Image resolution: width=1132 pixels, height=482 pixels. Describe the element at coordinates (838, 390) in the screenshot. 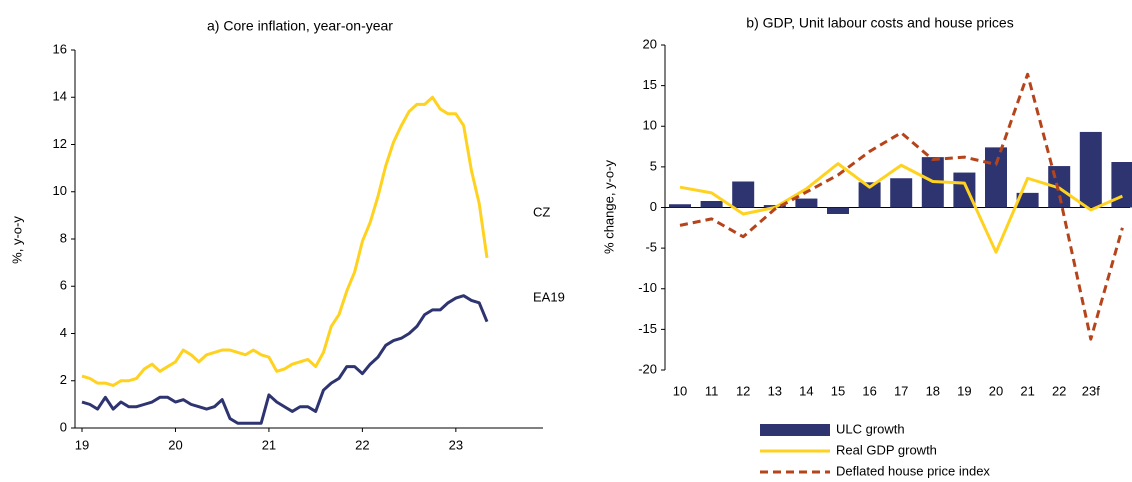

I see `x-tick-label: 15` at that location.